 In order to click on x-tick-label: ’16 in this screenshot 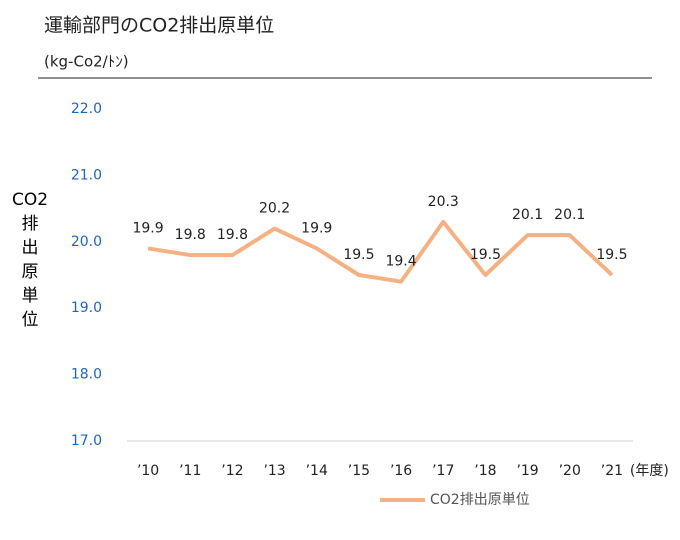, I will do `click(401, 471)`.